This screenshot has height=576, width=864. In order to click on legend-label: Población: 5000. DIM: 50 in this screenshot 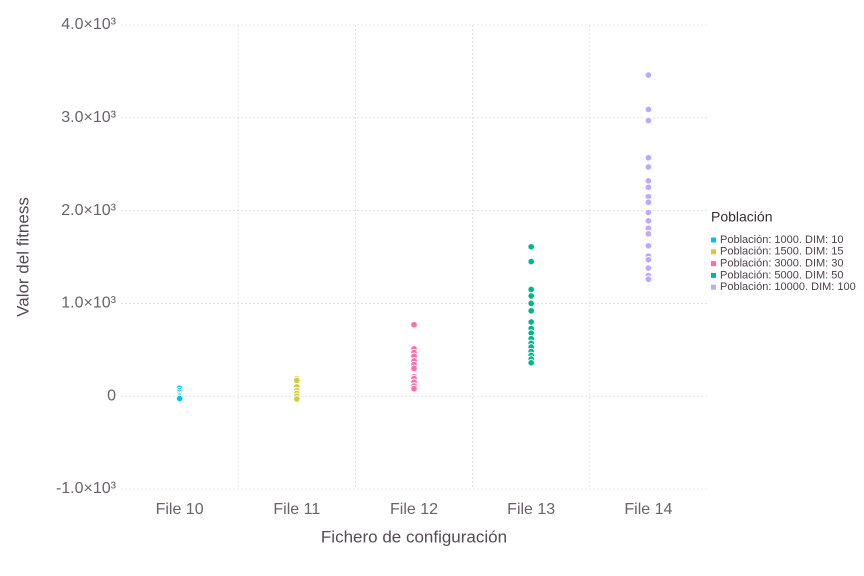, I will do `click(782, 275)`.